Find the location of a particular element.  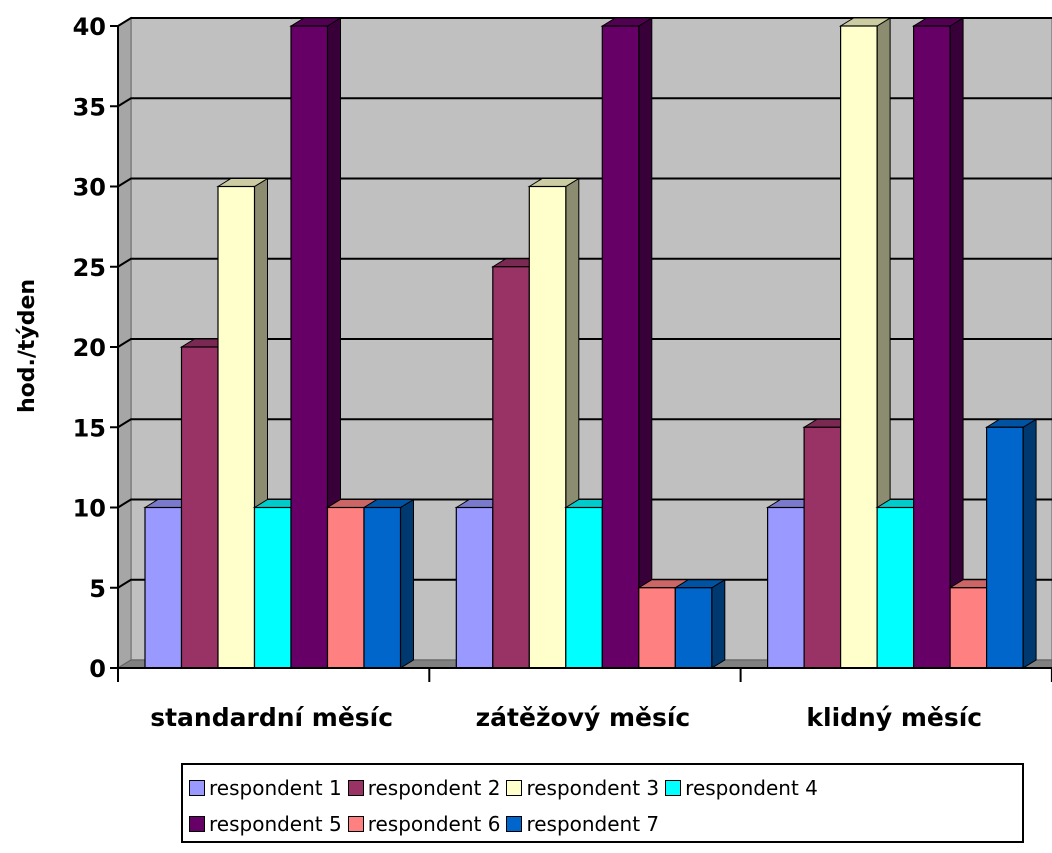

legend-label: respondent 1 is located at coordinates (275, 788).